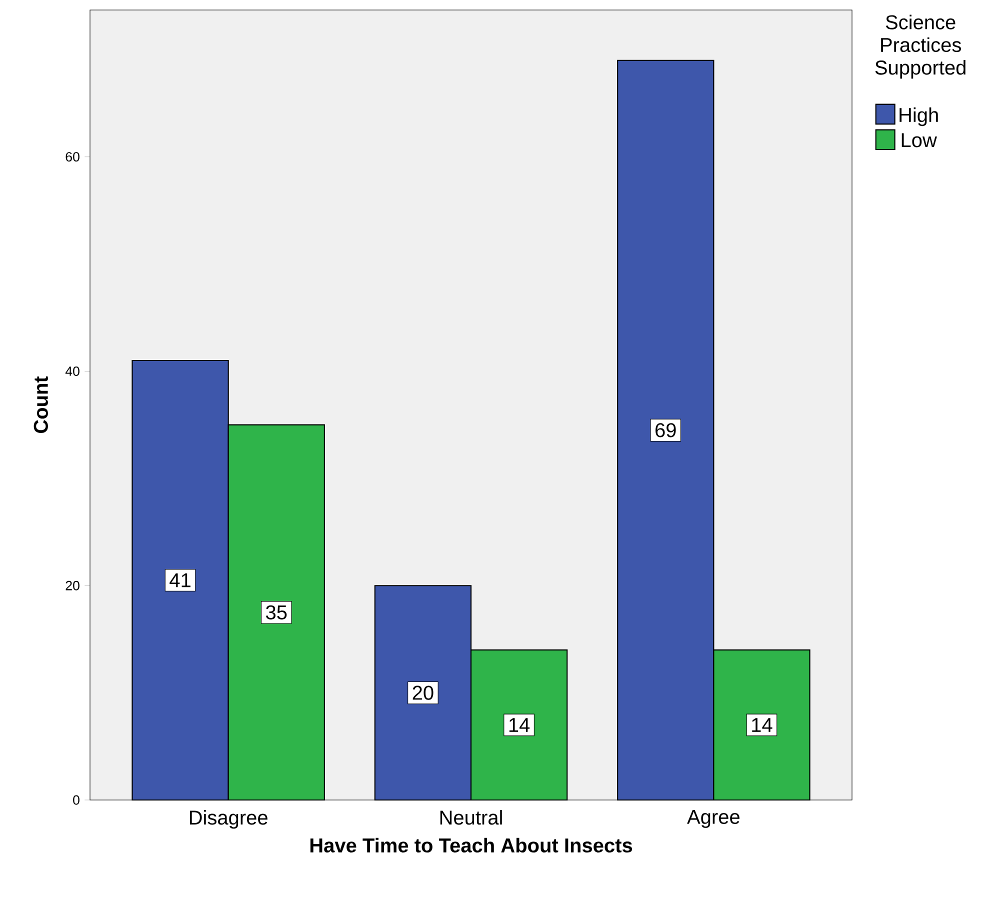 The height and width of the screenshot is (898, 995). What do you see at coordinates (180, 580) in the screenshot?
I see `data-label: 41` at bounding box center [180, 580].